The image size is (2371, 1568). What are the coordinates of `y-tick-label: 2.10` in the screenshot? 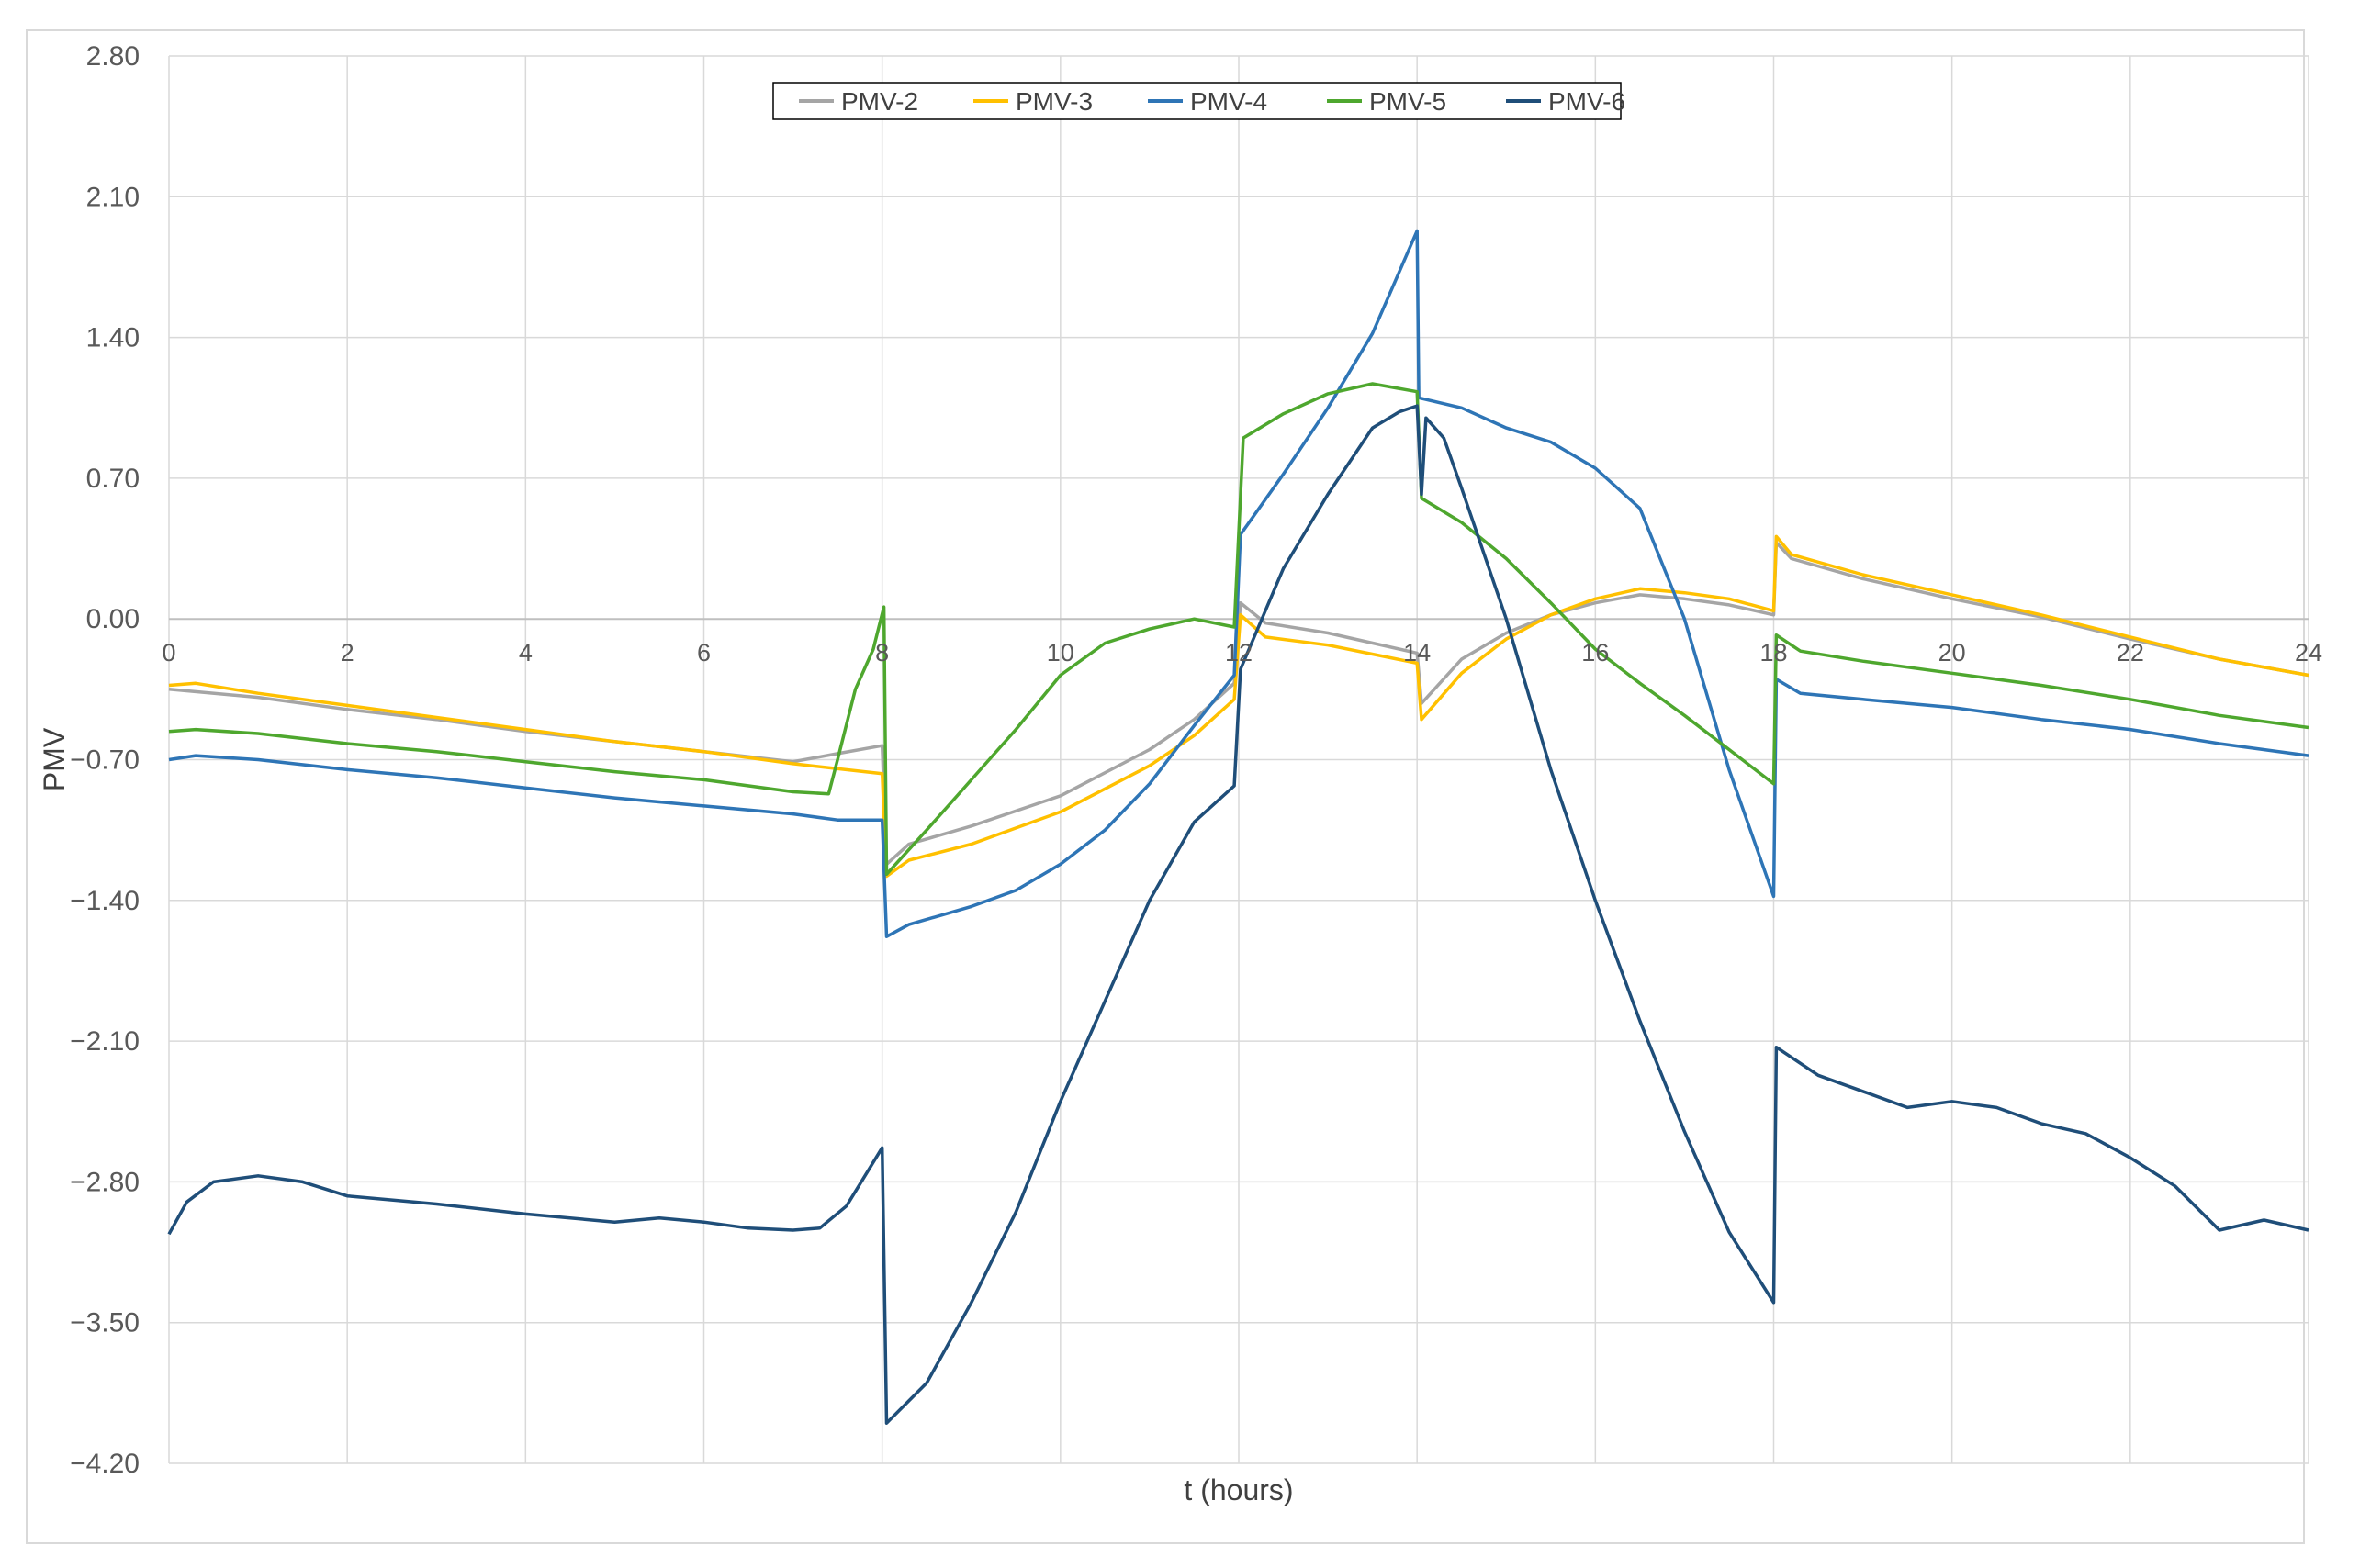 It's located at (113, 197).